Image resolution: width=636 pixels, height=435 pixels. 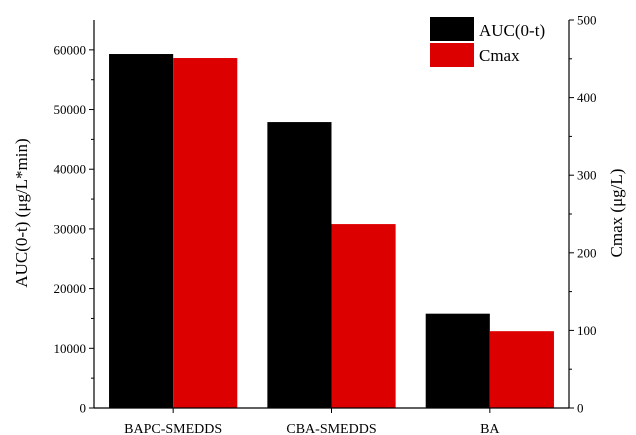 I want to click on category-label-2: BA, so click(x=490, y=428).